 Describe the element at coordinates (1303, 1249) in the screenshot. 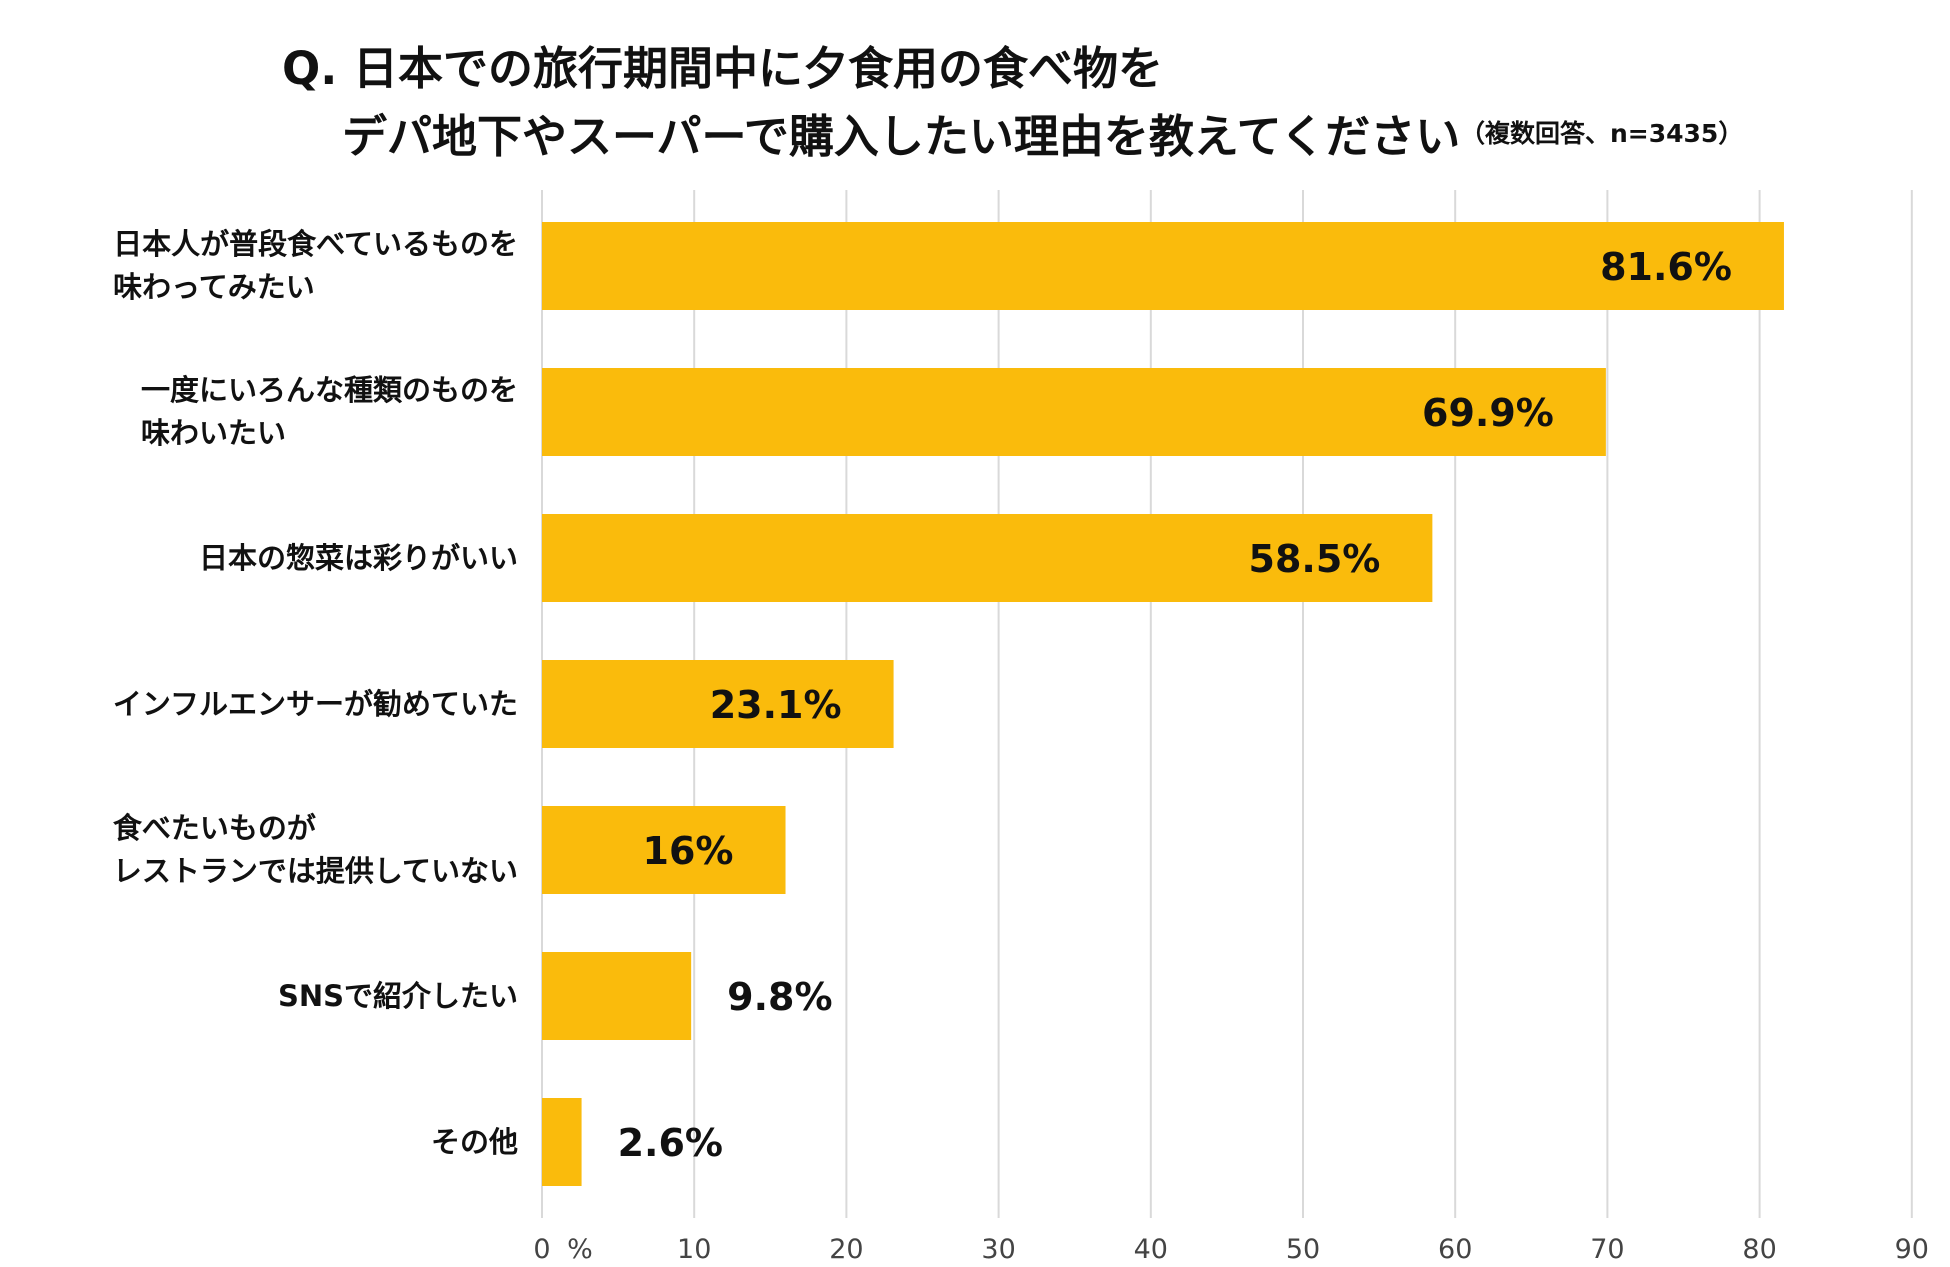

I see `x-tick-label: 50` at that location.